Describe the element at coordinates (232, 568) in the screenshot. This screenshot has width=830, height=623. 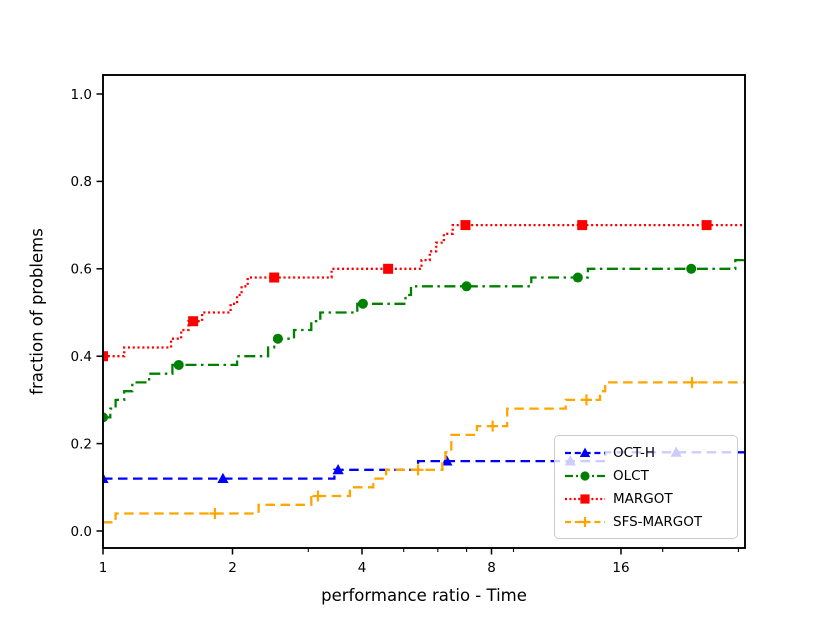
I see `svg-text: 2` at that location.